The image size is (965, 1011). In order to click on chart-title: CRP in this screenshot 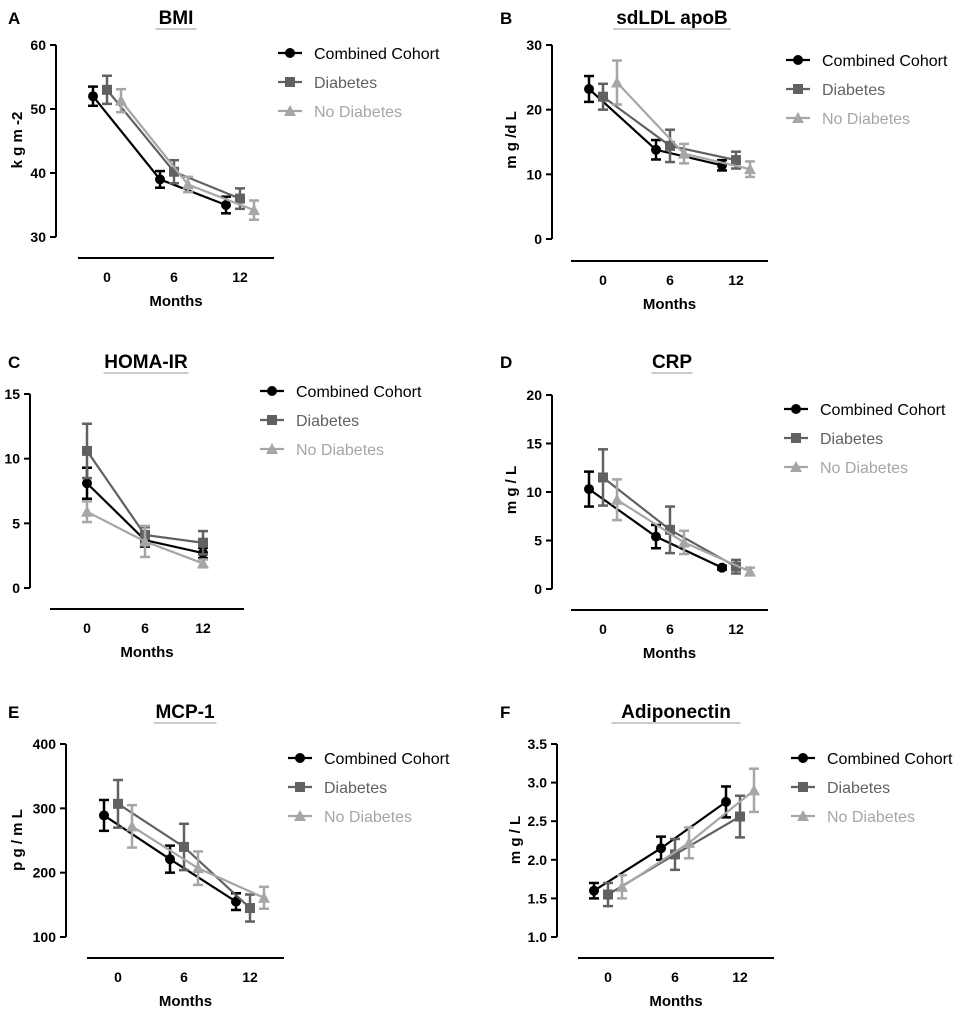, I will do `click(672, 362)`.